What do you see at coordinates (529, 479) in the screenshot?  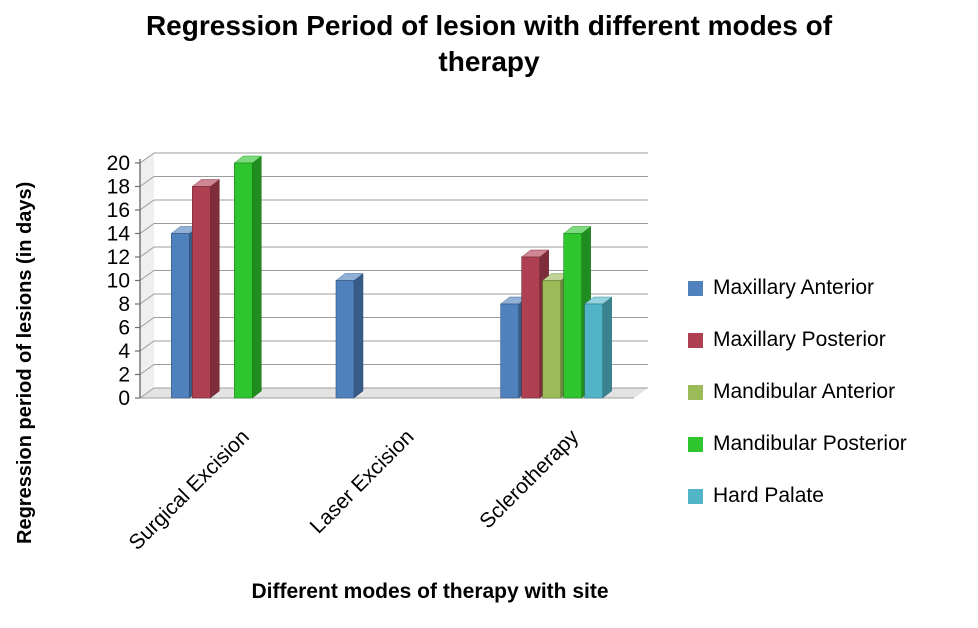 I see `x-category-label: Sclerotherapy` at bounding box center [529, 479].